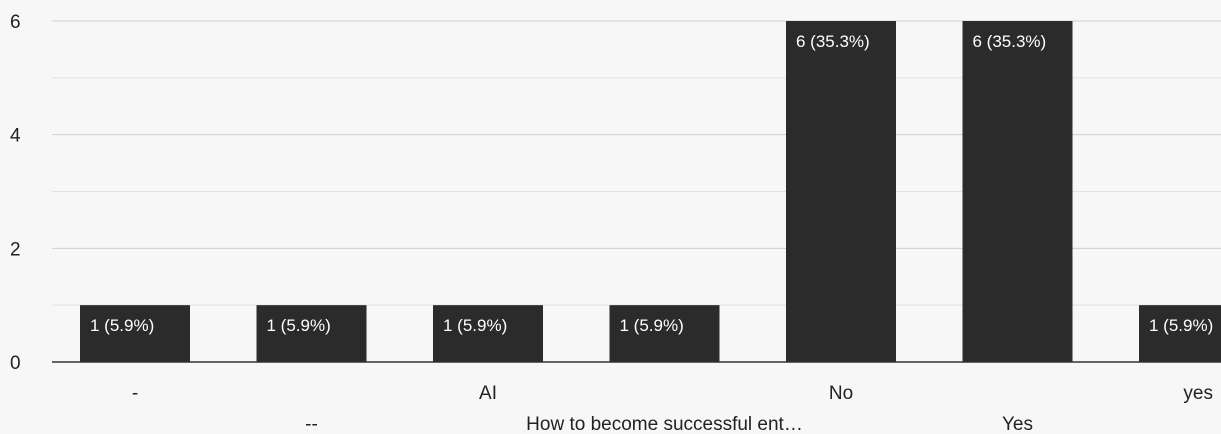 This screenshot has width=1221, height=434. Describe the element at coordinates (1017, 424) in the screenshot. I see `x-tick-label: Yes` at that location.